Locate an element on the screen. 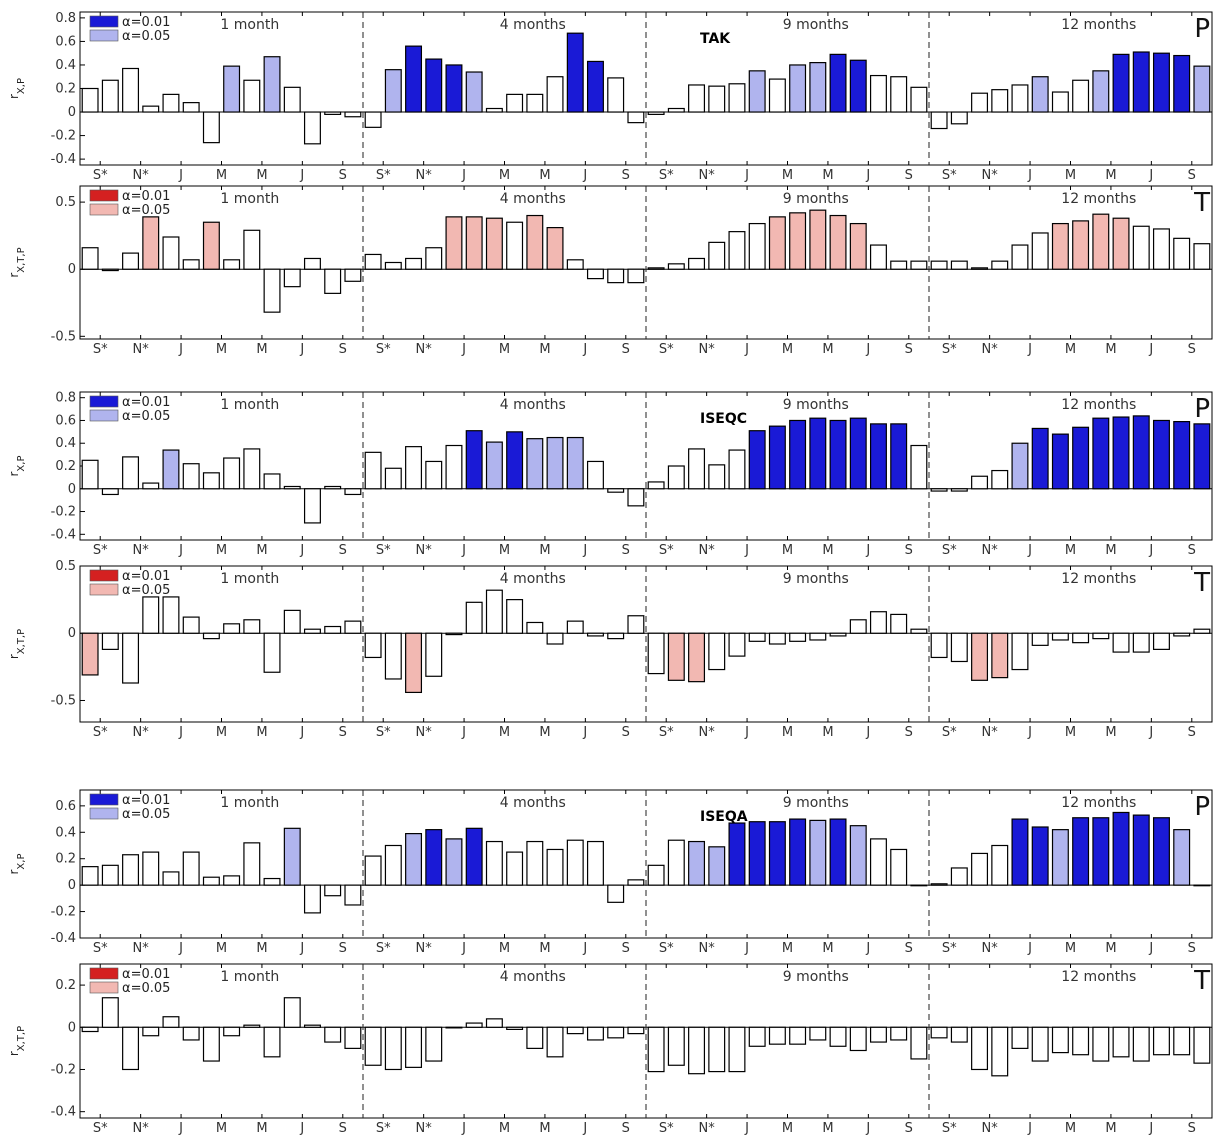 The height and width of the screenshot is (1142, 1222). y-axis-label: rX,T,P is located at coordinates (17, 1041).